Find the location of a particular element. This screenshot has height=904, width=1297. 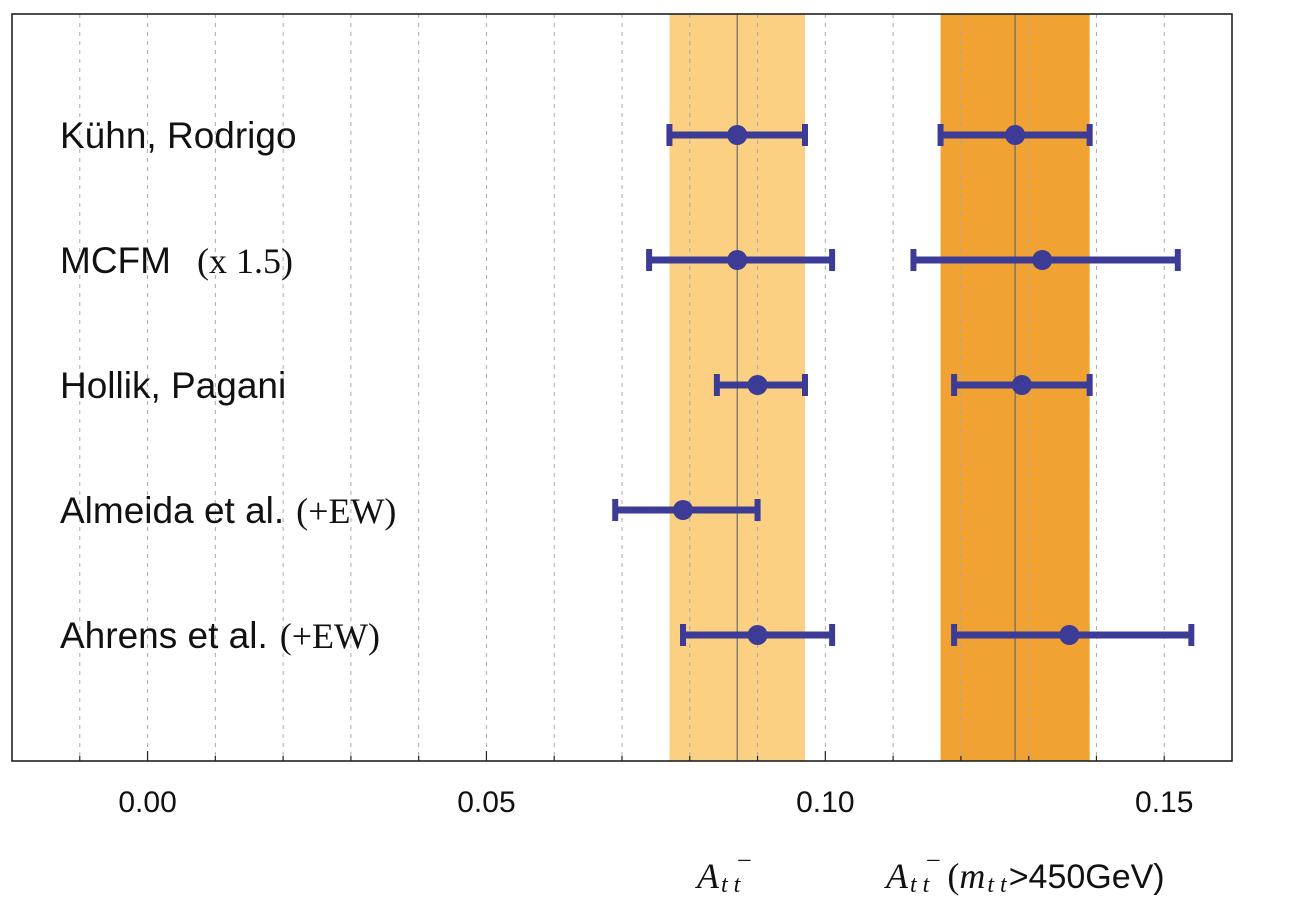

row-2-inclusive-point is located at coordinates (757, 385).